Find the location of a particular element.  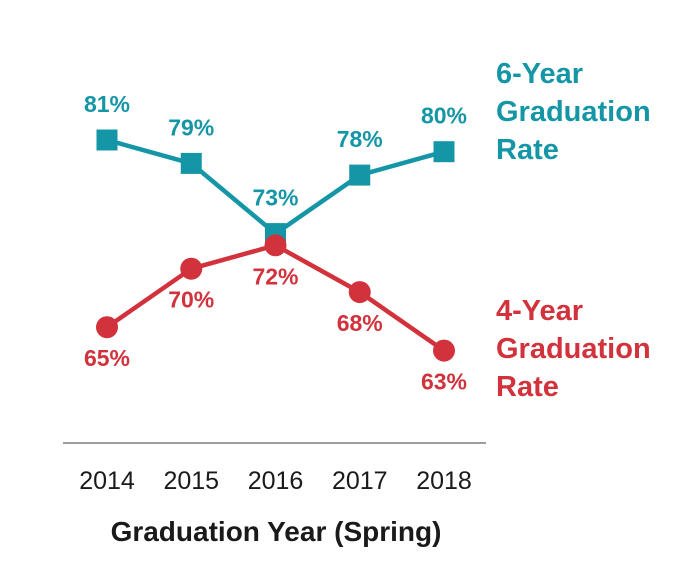

data-label-4-year-graduation-rate-2016: 72% is located at coordinates (275, 276).